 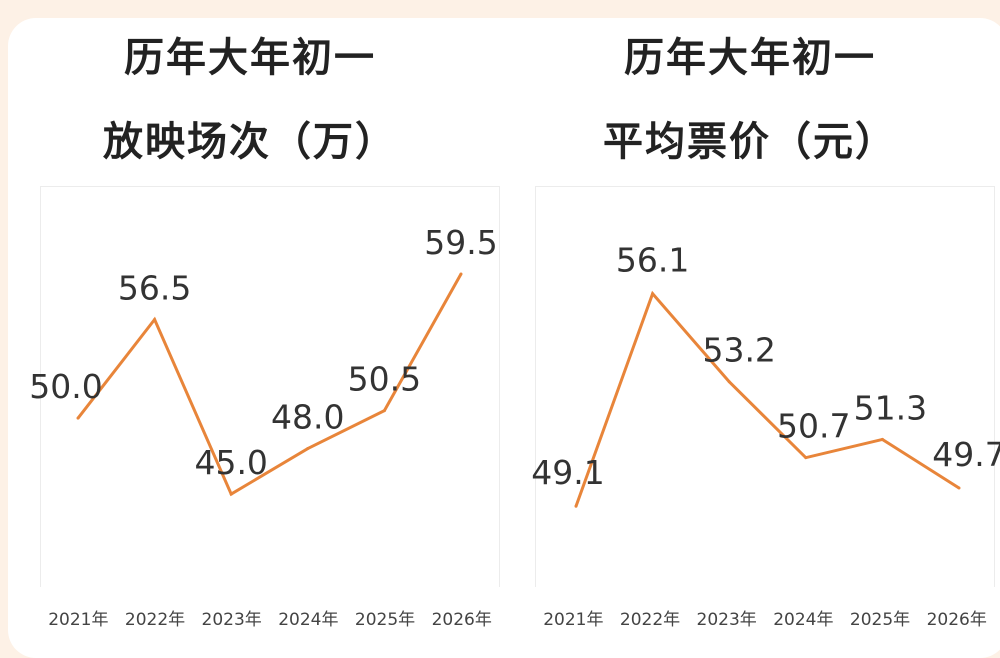 I want to click on data-label-ticket-price: 50.7, so click(x=813, y=426).